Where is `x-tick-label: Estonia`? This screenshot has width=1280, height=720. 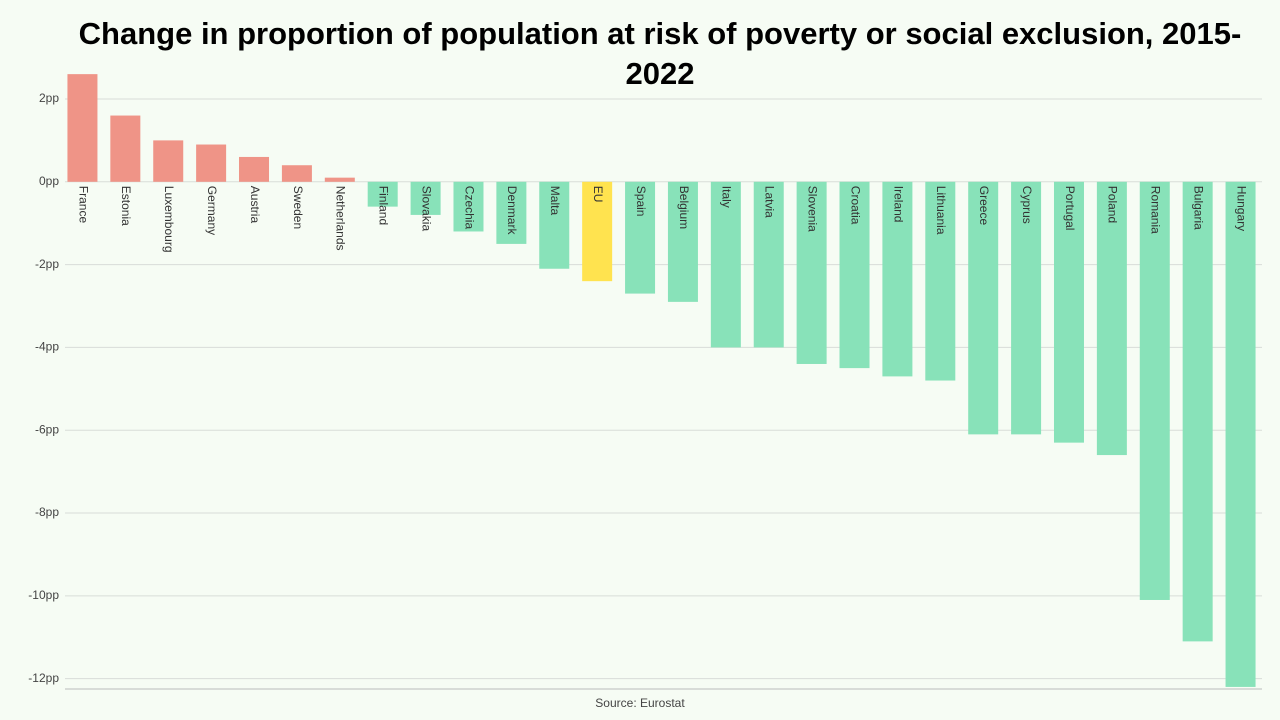 x-tick-label: Estonia is located at coordinates (126, 206).